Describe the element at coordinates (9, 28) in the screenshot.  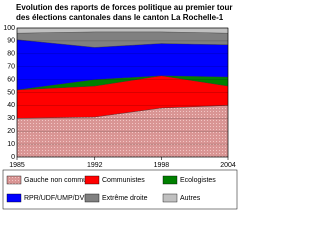
I see `y-tick-label: 100` at that location.